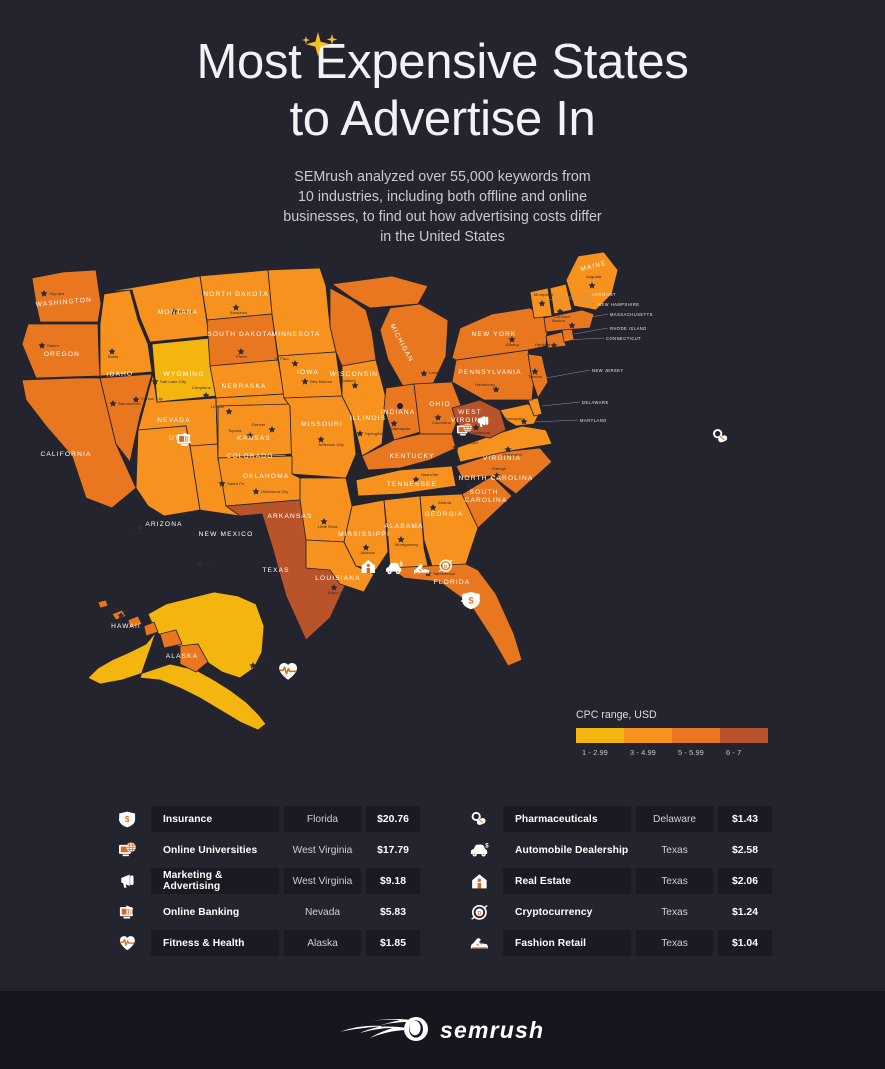  I want to click on svg-text: NEBRASKA, so click(243, 386).